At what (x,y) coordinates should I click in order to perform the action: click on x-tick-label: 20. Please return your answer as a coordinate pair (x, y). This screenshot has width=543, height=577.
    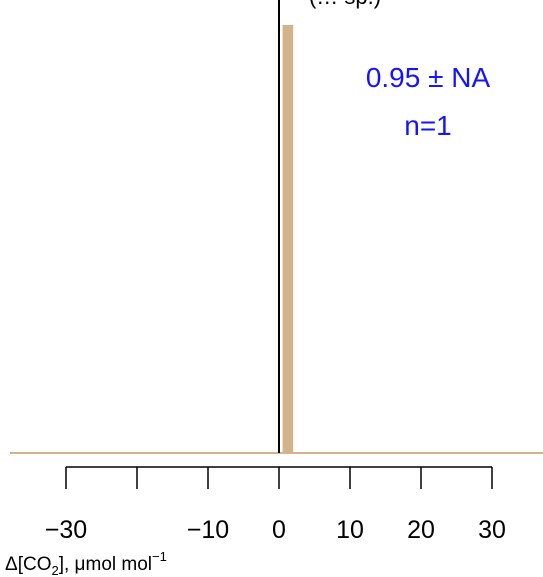
    Looking at the image, I should click on (421, 530).